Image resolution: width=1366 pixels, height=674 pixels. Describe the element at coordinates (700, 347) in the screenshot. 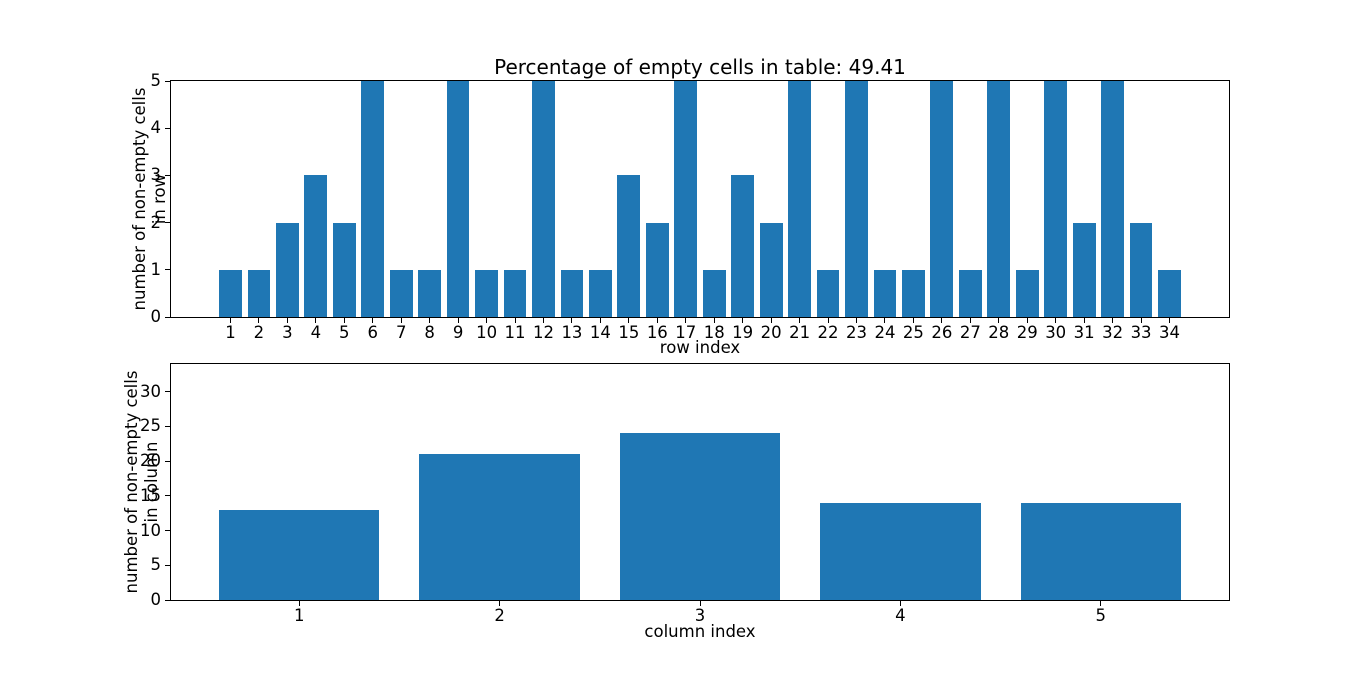

I see `row-chart-x-axis-label: row index` at that location.